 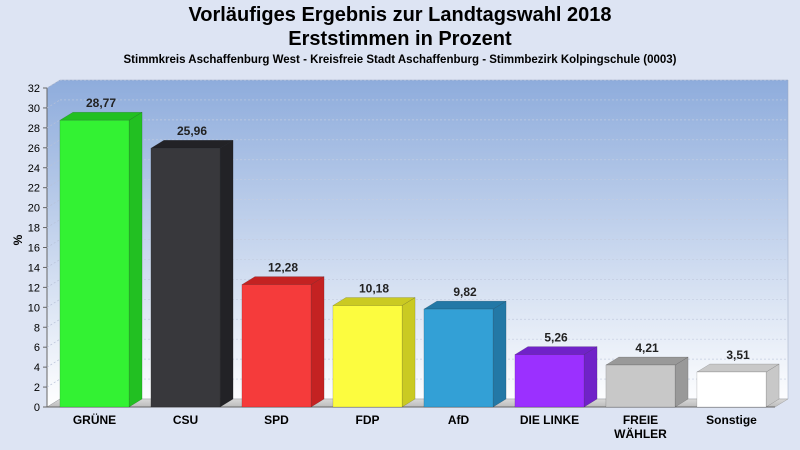 I want to click on category-label-line: AfD, so click(x=459, y=420).